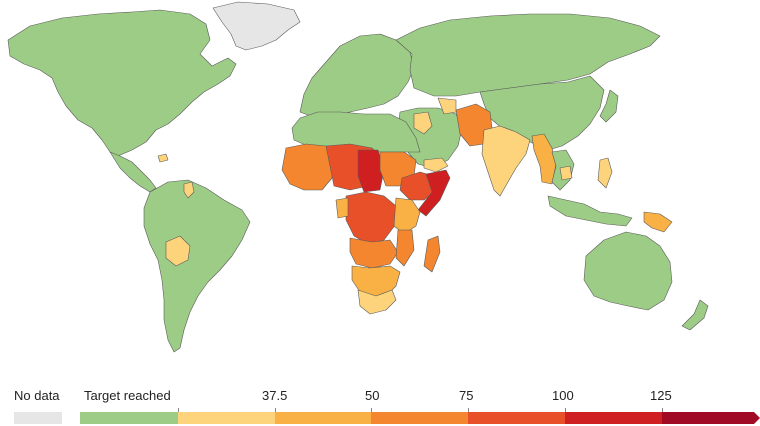  I want to click on region-south-africa, so click(377, 302).